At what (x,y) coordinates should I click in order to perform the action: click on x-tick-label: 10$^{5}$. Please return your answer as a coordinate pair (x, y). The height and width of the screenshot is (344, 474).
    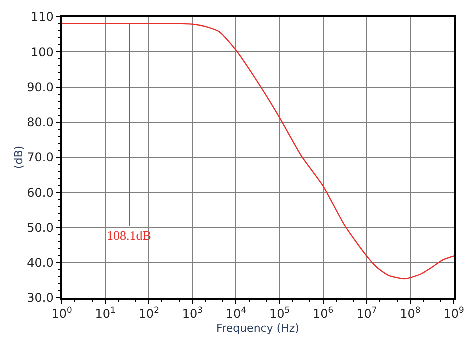
    Looking at the image, I should click on (279, 313).